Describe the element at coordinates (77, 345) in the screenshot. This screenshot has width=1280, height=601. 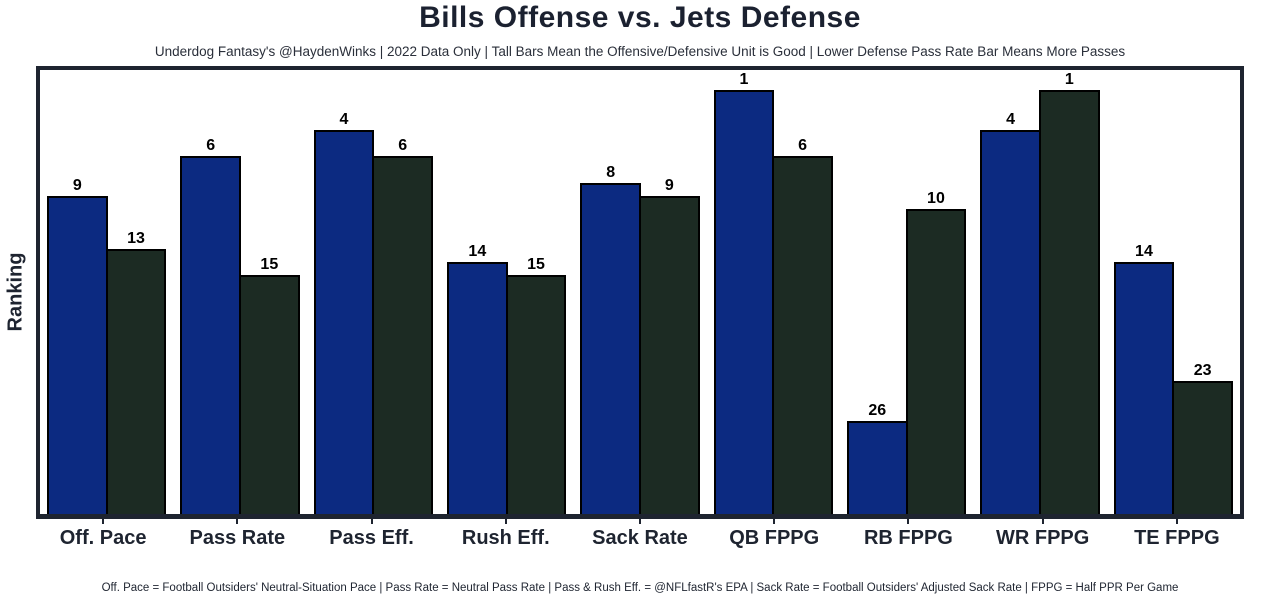
I see `bar-offense: 9` at that location.